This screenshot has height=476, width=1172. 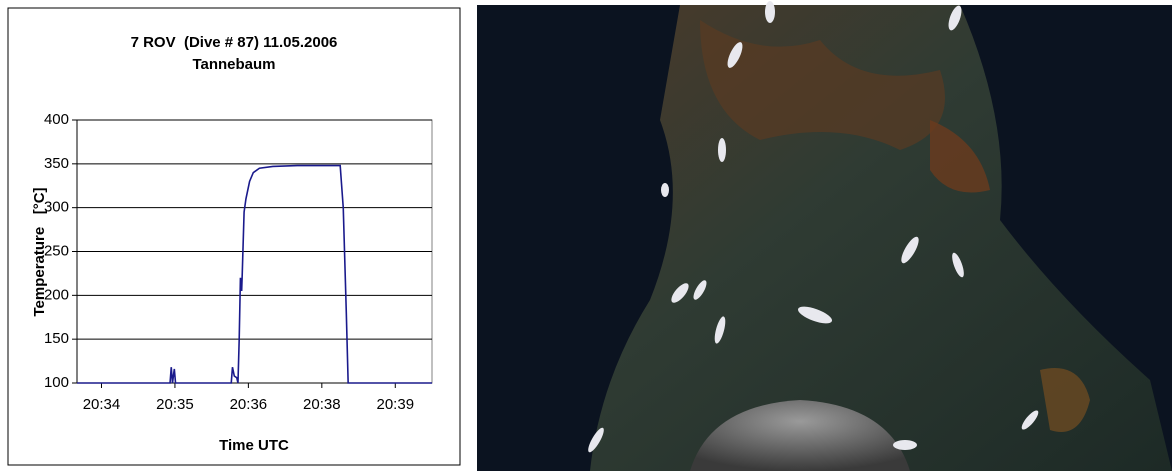 I want to click on x-tick-label: 20:34, so click(x=102, y=404).